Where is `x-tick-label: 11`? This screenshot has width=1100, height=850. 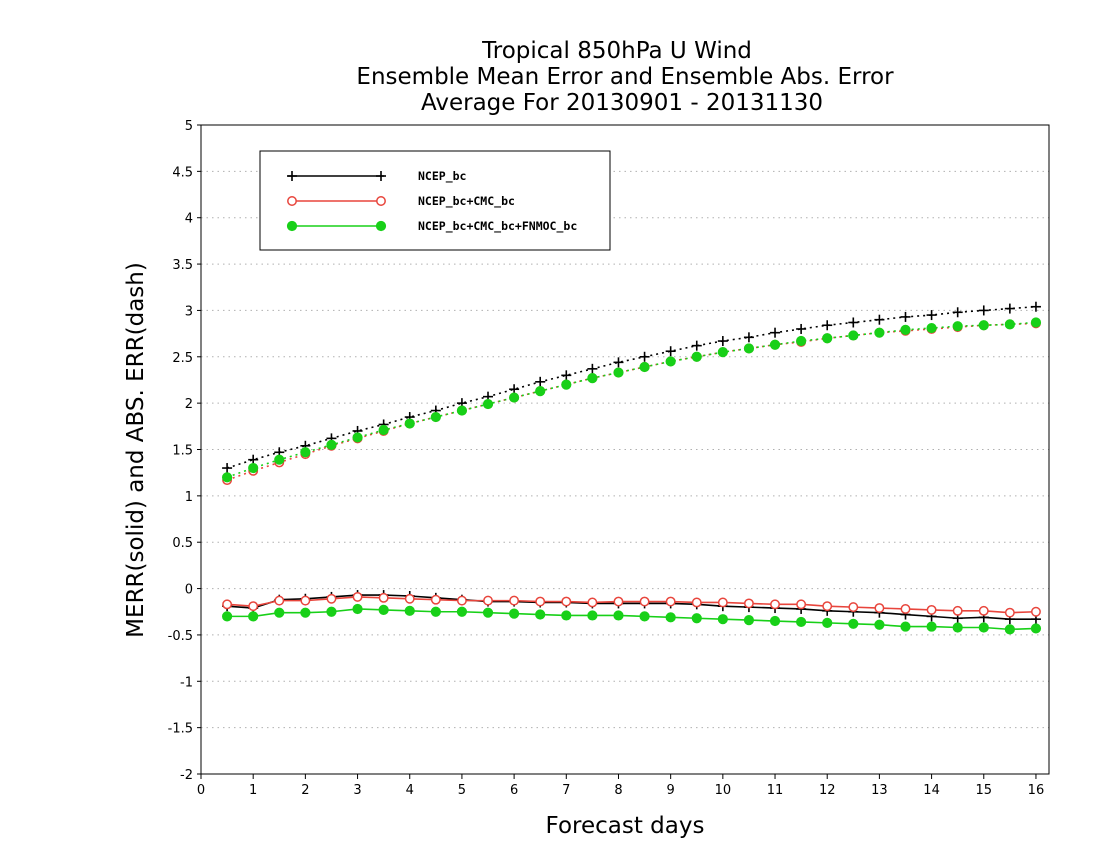 x-tick-label: 11 is located at coordinates (775, 790).